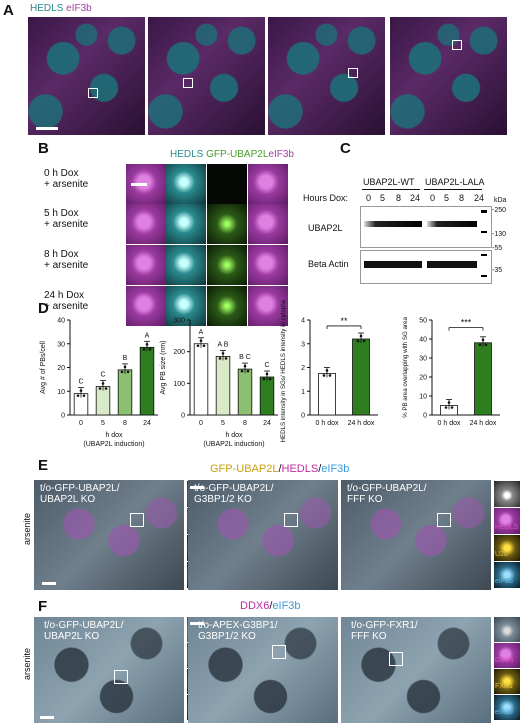  What do you see at coordinates (327, 423) in the screenshot?
I see `x-tick-label: 0 h dox` at bounding box center [327, 423].